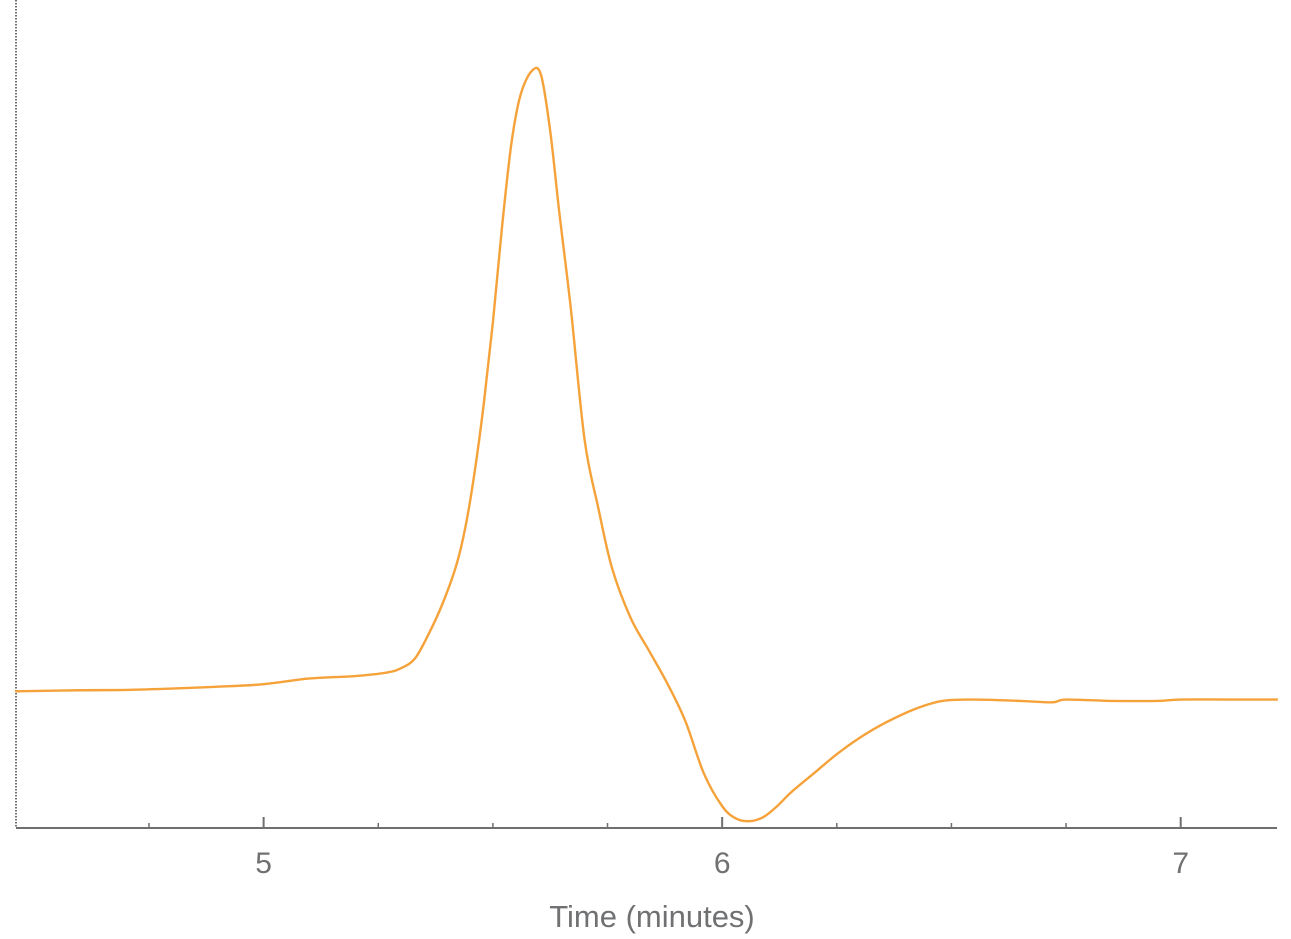 The height and width of the screenshot is (939, 1291). Describe the element at coordinates (652, 916) in the screenshot. I see `x-axis-title: Time (minutes)` at that location.